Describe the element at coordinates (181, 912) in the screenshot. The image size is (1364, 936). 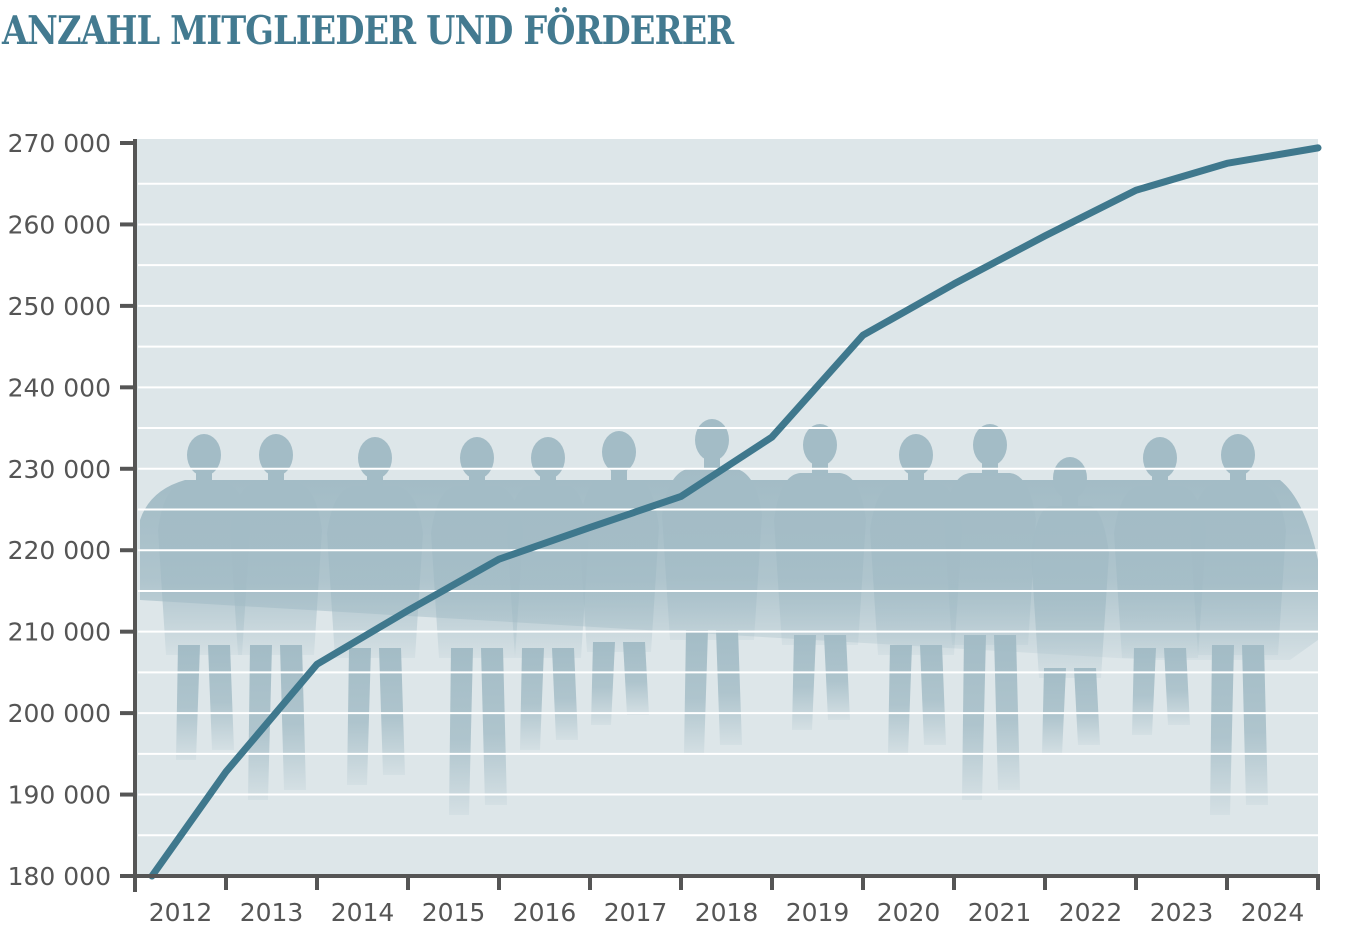
I see `x-tick-label: 2012` at that location.